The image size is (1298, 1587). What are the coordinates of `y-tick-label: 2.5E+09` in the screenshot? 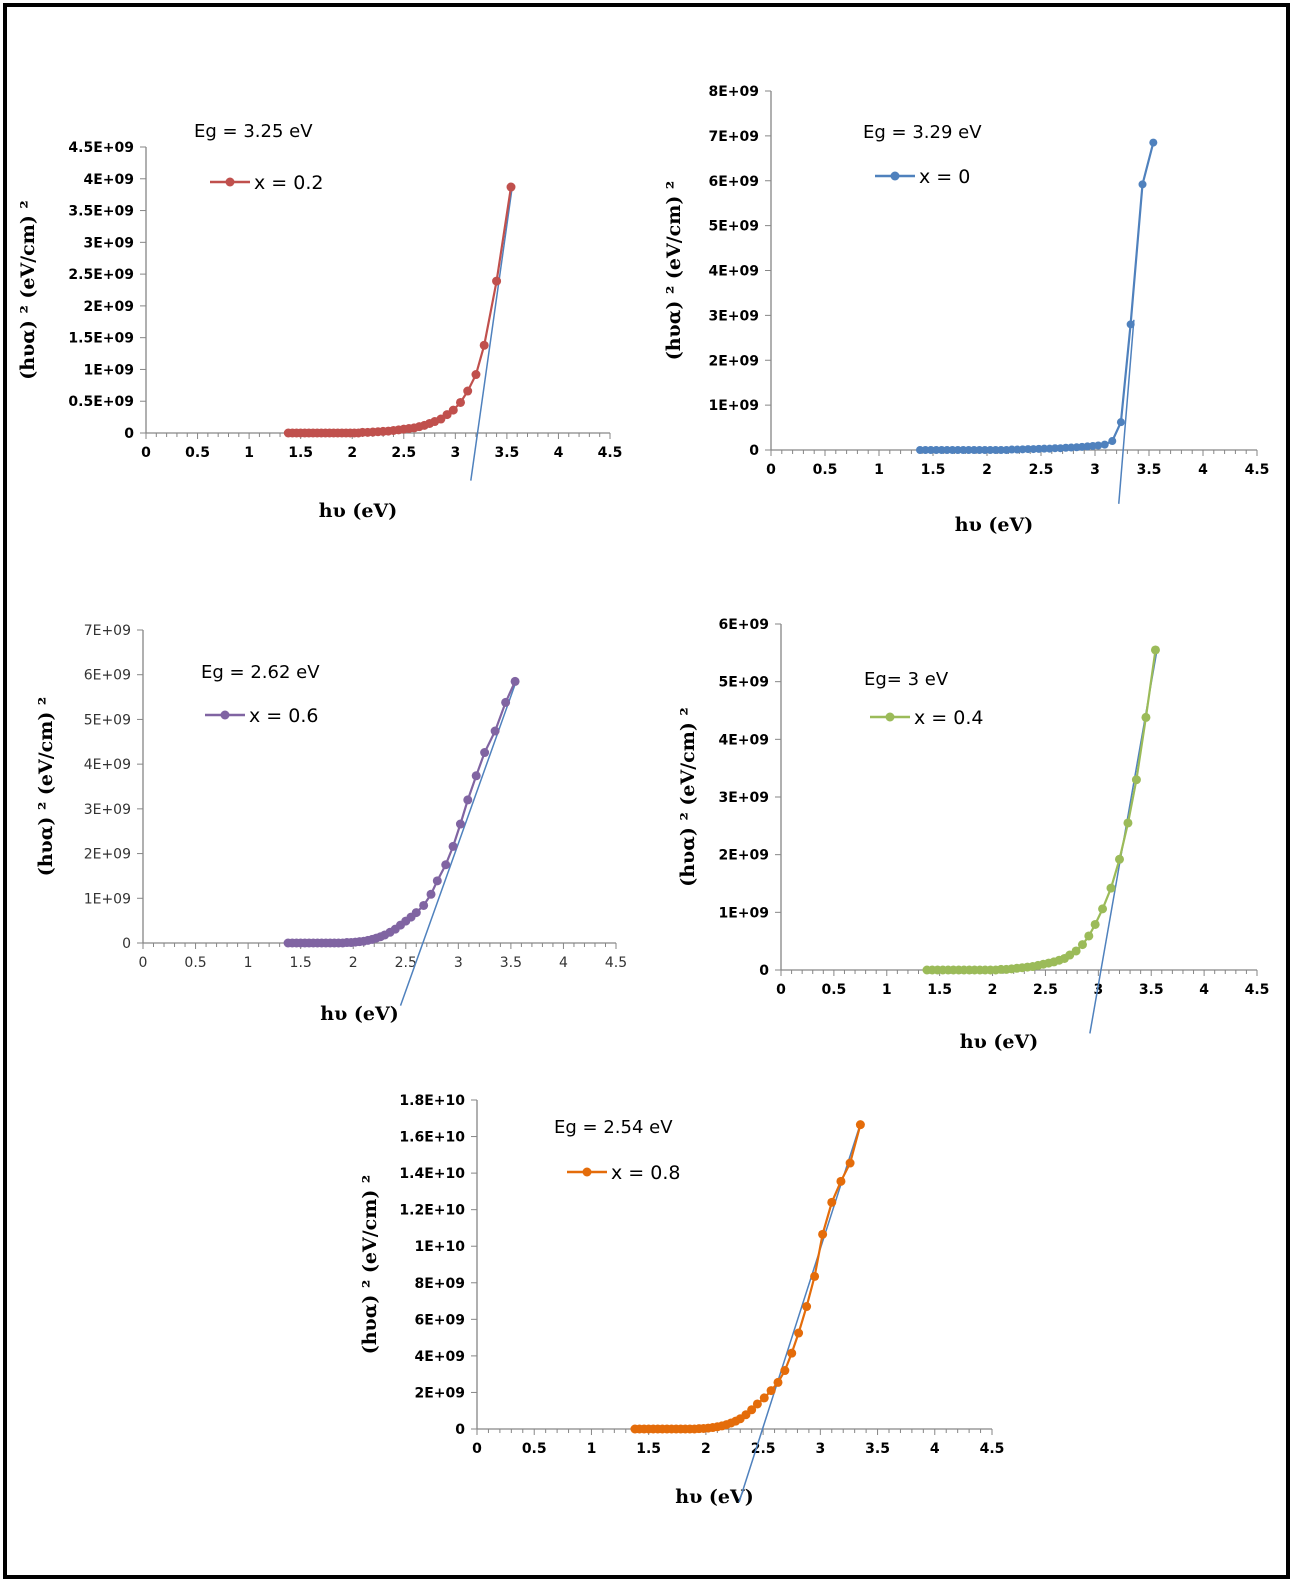 It's located at (101, 275).